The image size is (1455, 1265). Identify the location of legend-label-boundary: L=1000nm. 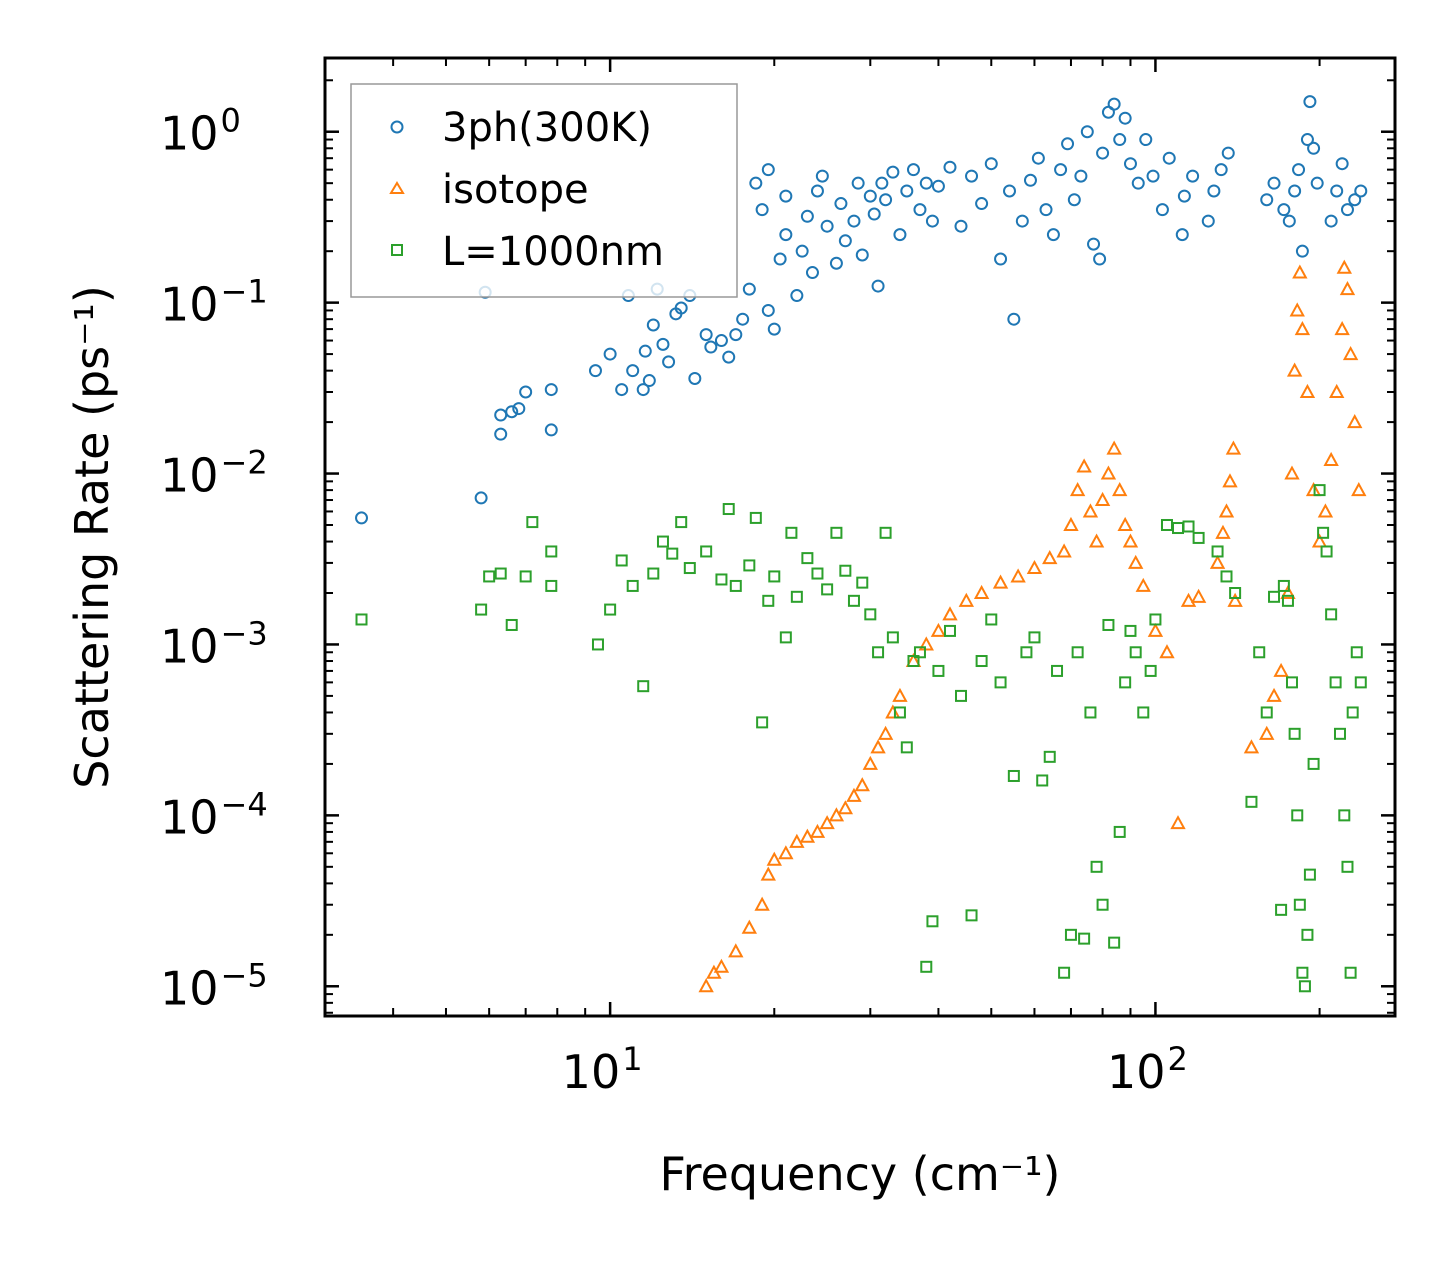
(553, 252).